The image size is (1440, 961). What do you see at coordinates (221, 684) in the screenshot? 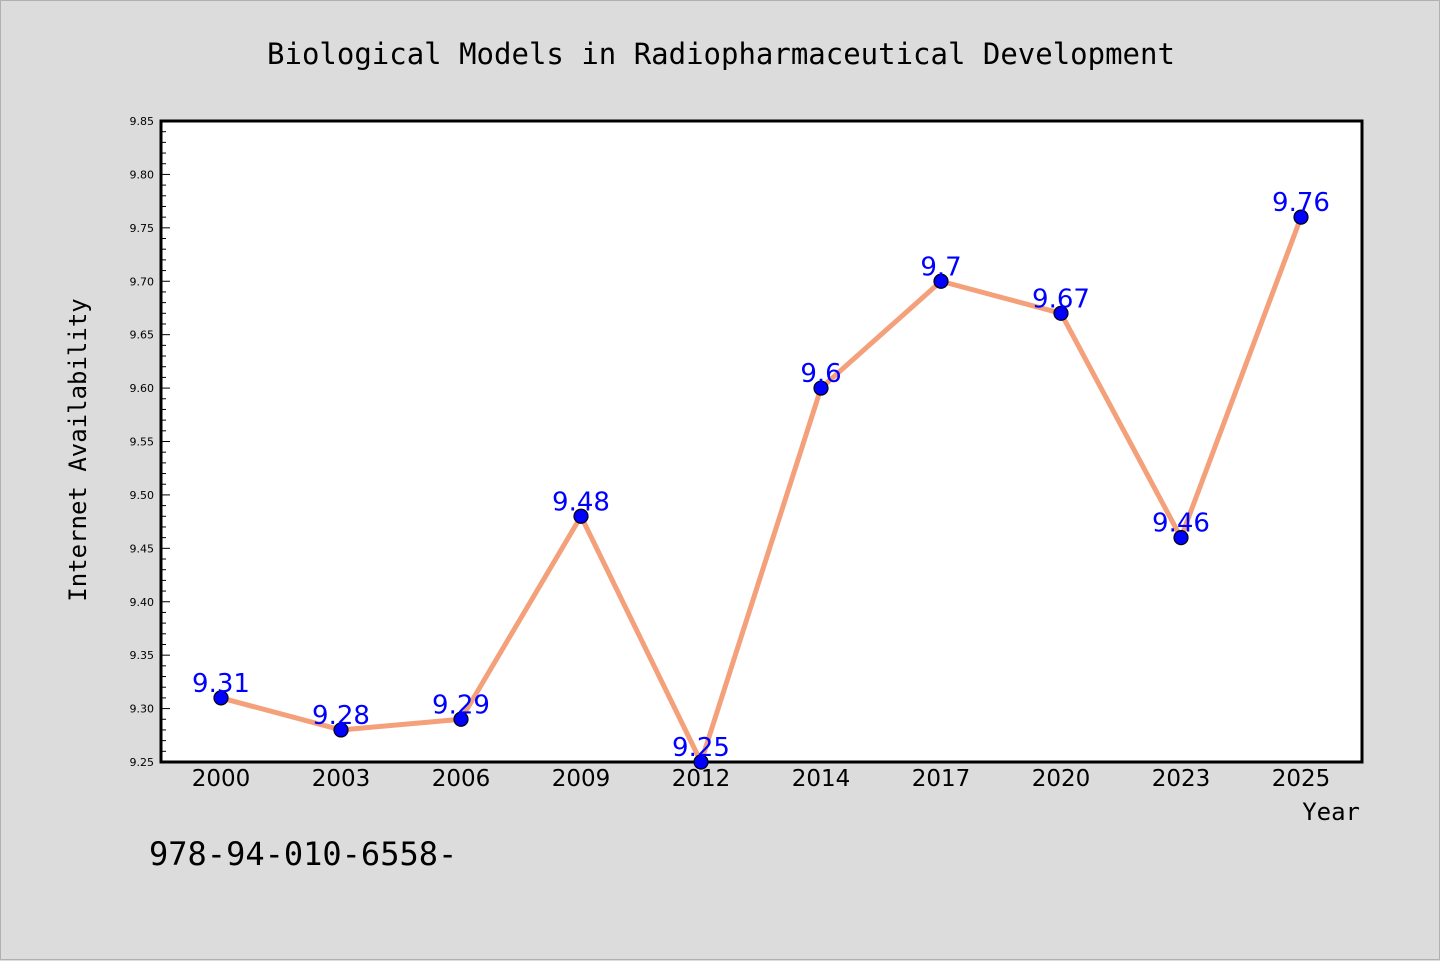
I see `data-label: 9.31` at bounding box center [221, 684].